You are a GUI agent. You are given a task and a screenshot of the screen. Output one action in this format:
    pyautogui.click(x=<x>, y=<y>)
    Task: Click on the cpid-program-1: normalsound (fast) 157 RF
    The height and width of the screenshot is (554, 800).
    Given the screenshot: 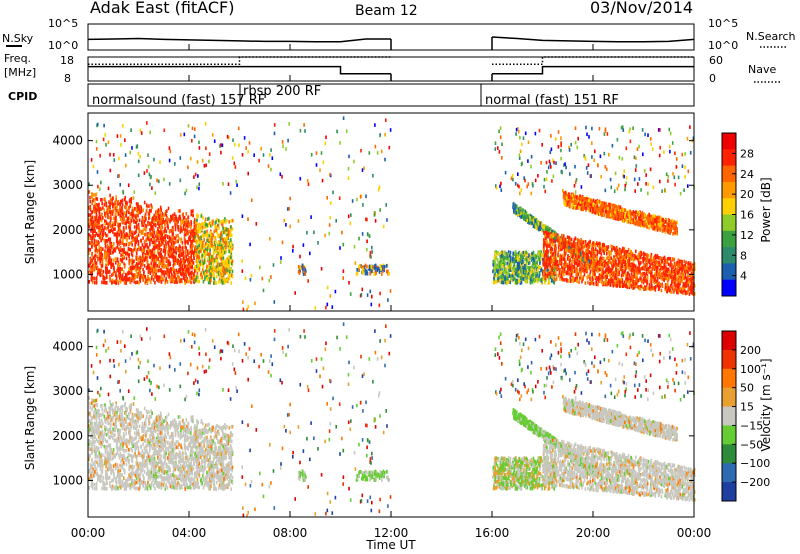 What is the action you would take?
    pyautogui.click(x=178, y=100)
    